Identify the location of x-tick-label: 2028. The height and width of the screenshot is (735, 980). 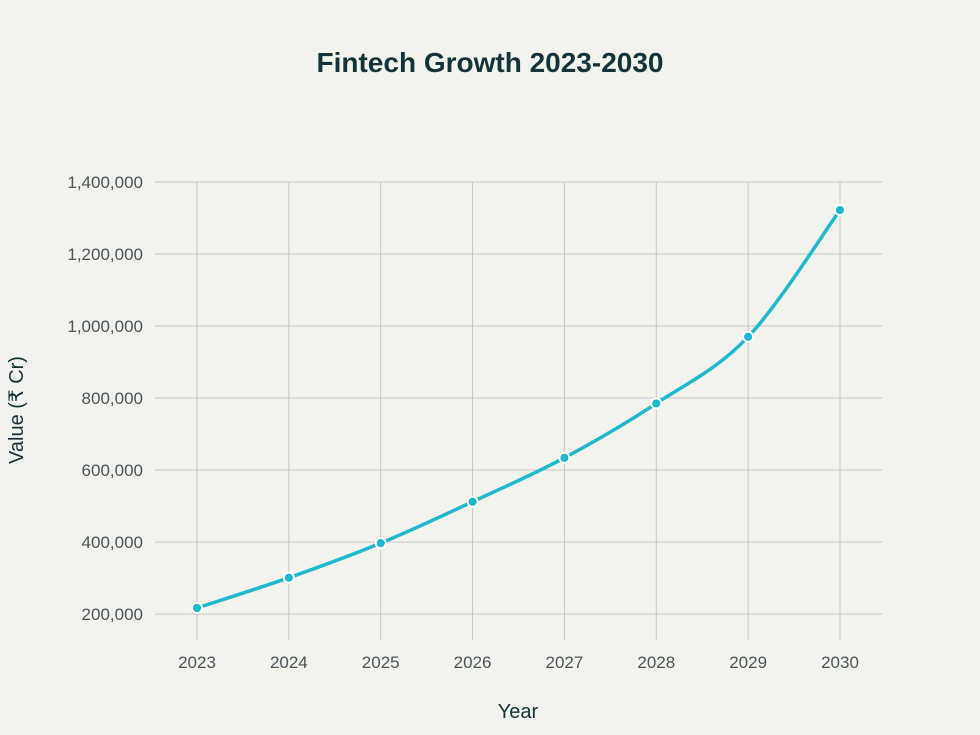
(656, 662).